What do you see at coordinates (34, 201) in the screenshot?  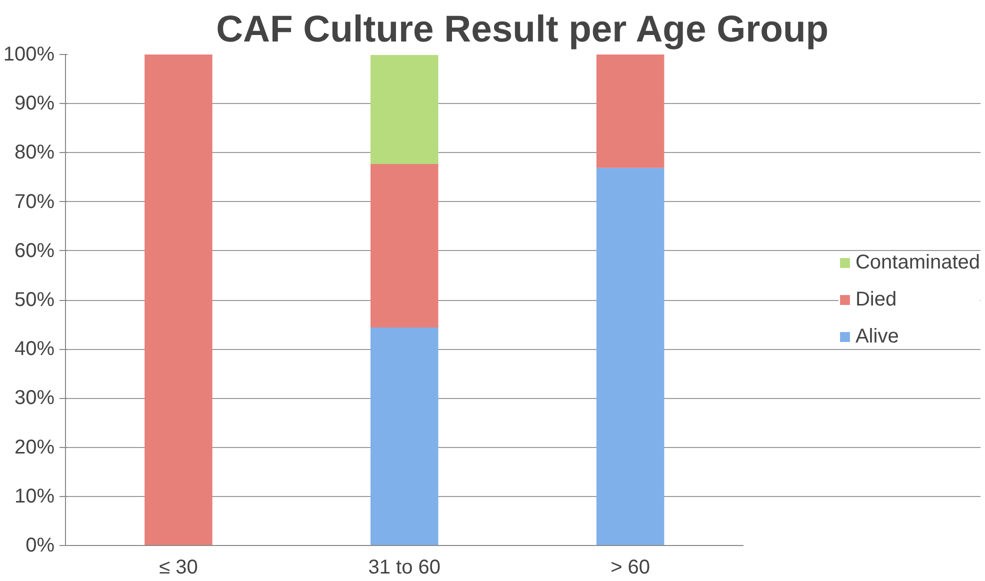 I see `y-tick-label: 70%` at bounding box center [34, 201].